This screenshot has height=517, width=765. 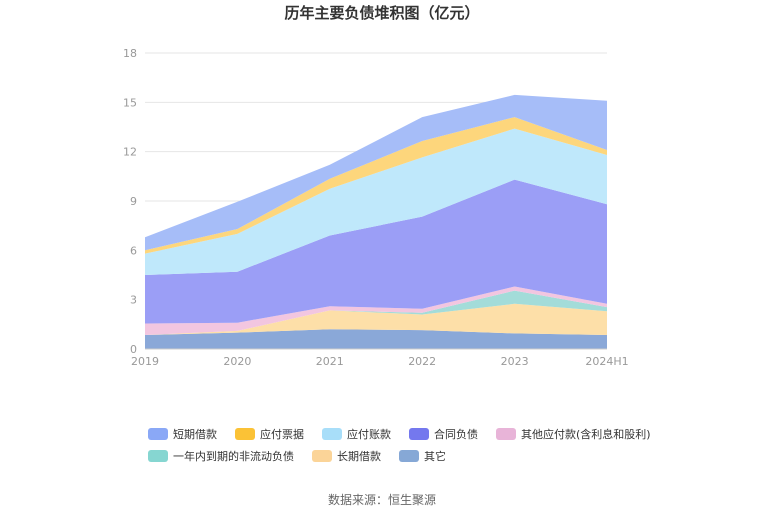 What do you see at coordinates (359, 456) in the screenshot?
I see `legend-label: 长期借款` at bounding box center [359, 456].